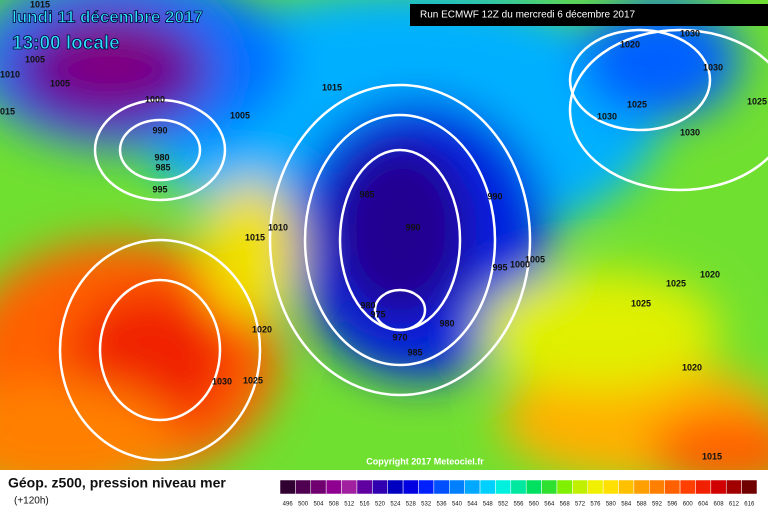 This screenshot has width=768, height=517. What do you see at coordinates (334, 505) in the screenshot?
I see `colorbar-tick-label: 508` at bounding box center [334, 505].